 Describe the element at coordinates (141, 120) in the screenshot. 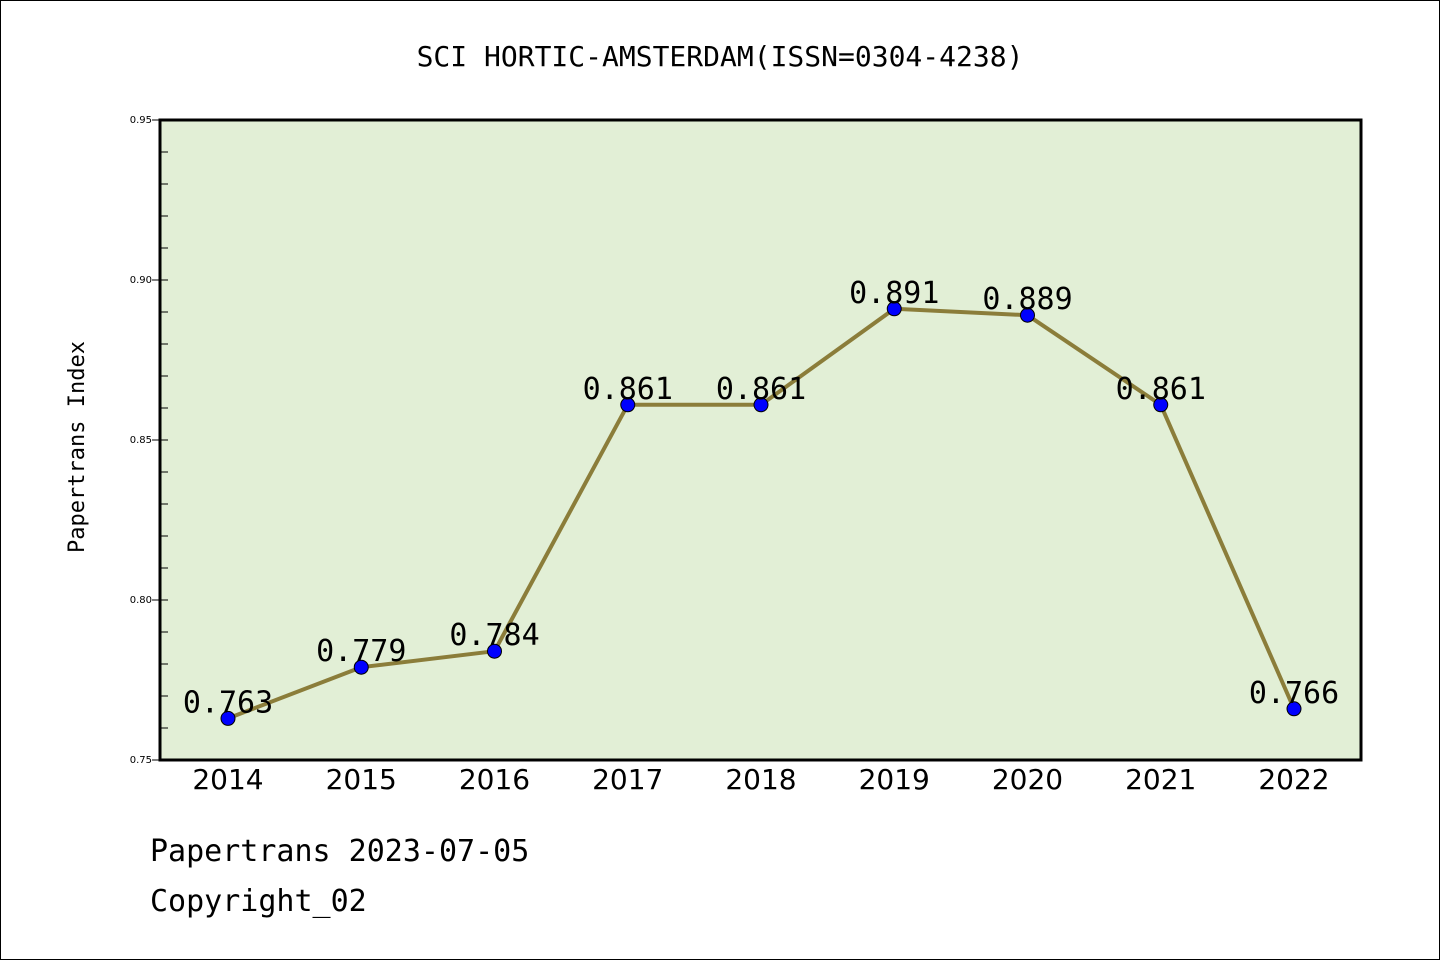

I see `y-tick-label: 0.95` at that location.